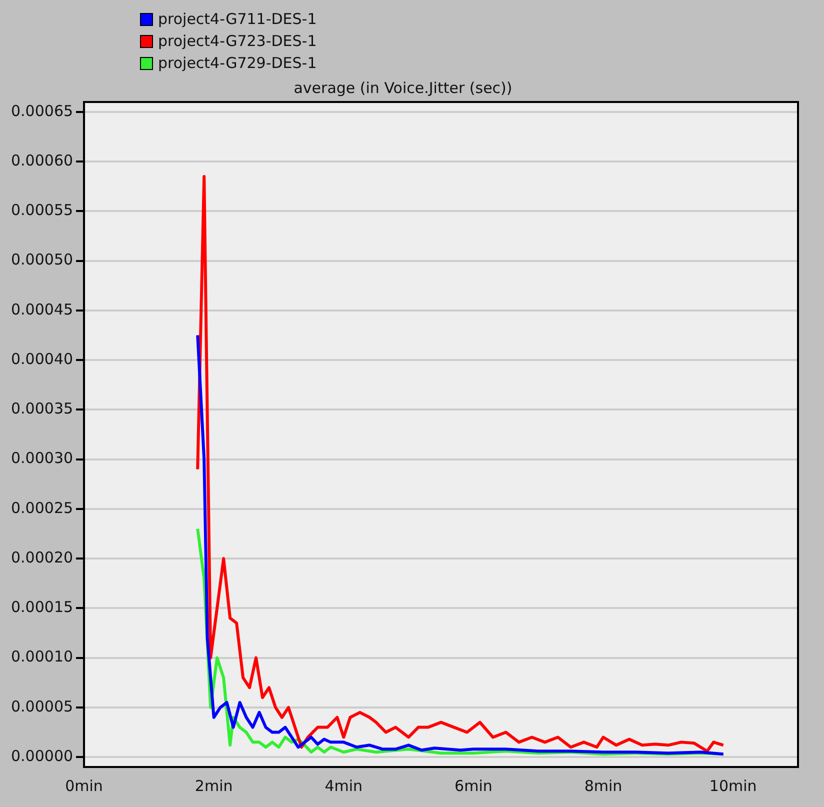 The height and width of the screenshot is (807, 824). What do you see at coordinates (237, 19) in the screenshot?
I see `legend-label: project4-G711-DES-1` at bounding box center [237, 19].